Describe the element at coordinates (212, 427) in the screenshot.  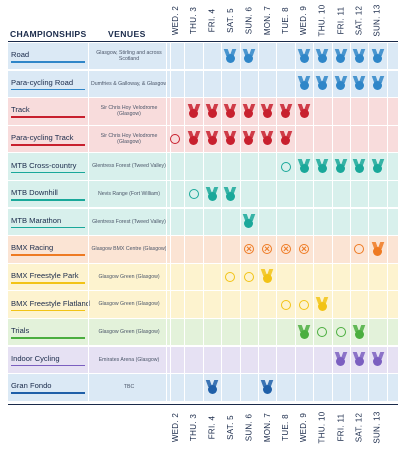
I see `bottom-date-2: FRI. 4` at that location.